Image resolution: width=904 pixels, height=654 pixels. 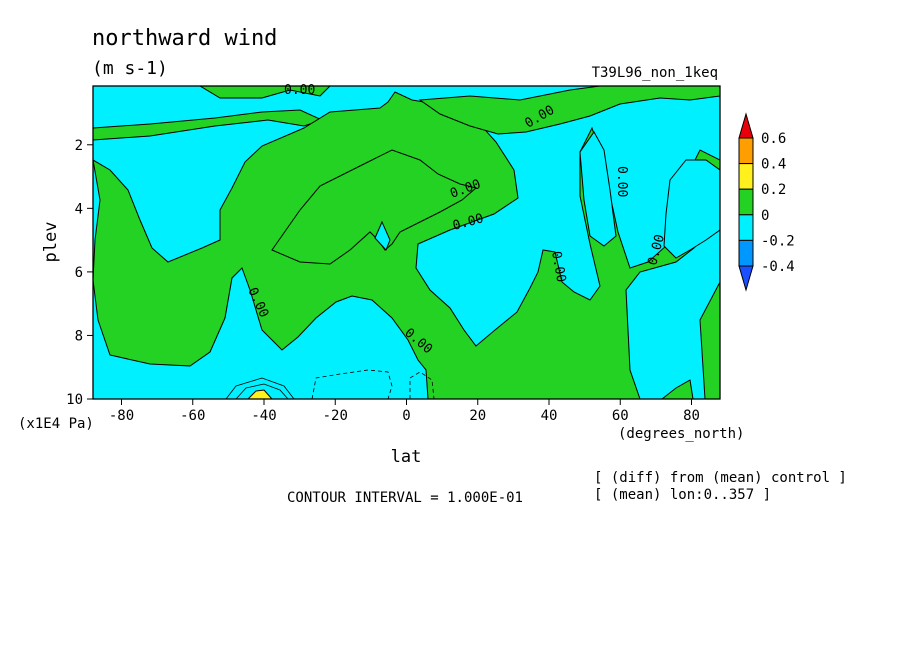 I want to click on run-label: T39L96_non_1keq, so click(x=655, y=73).